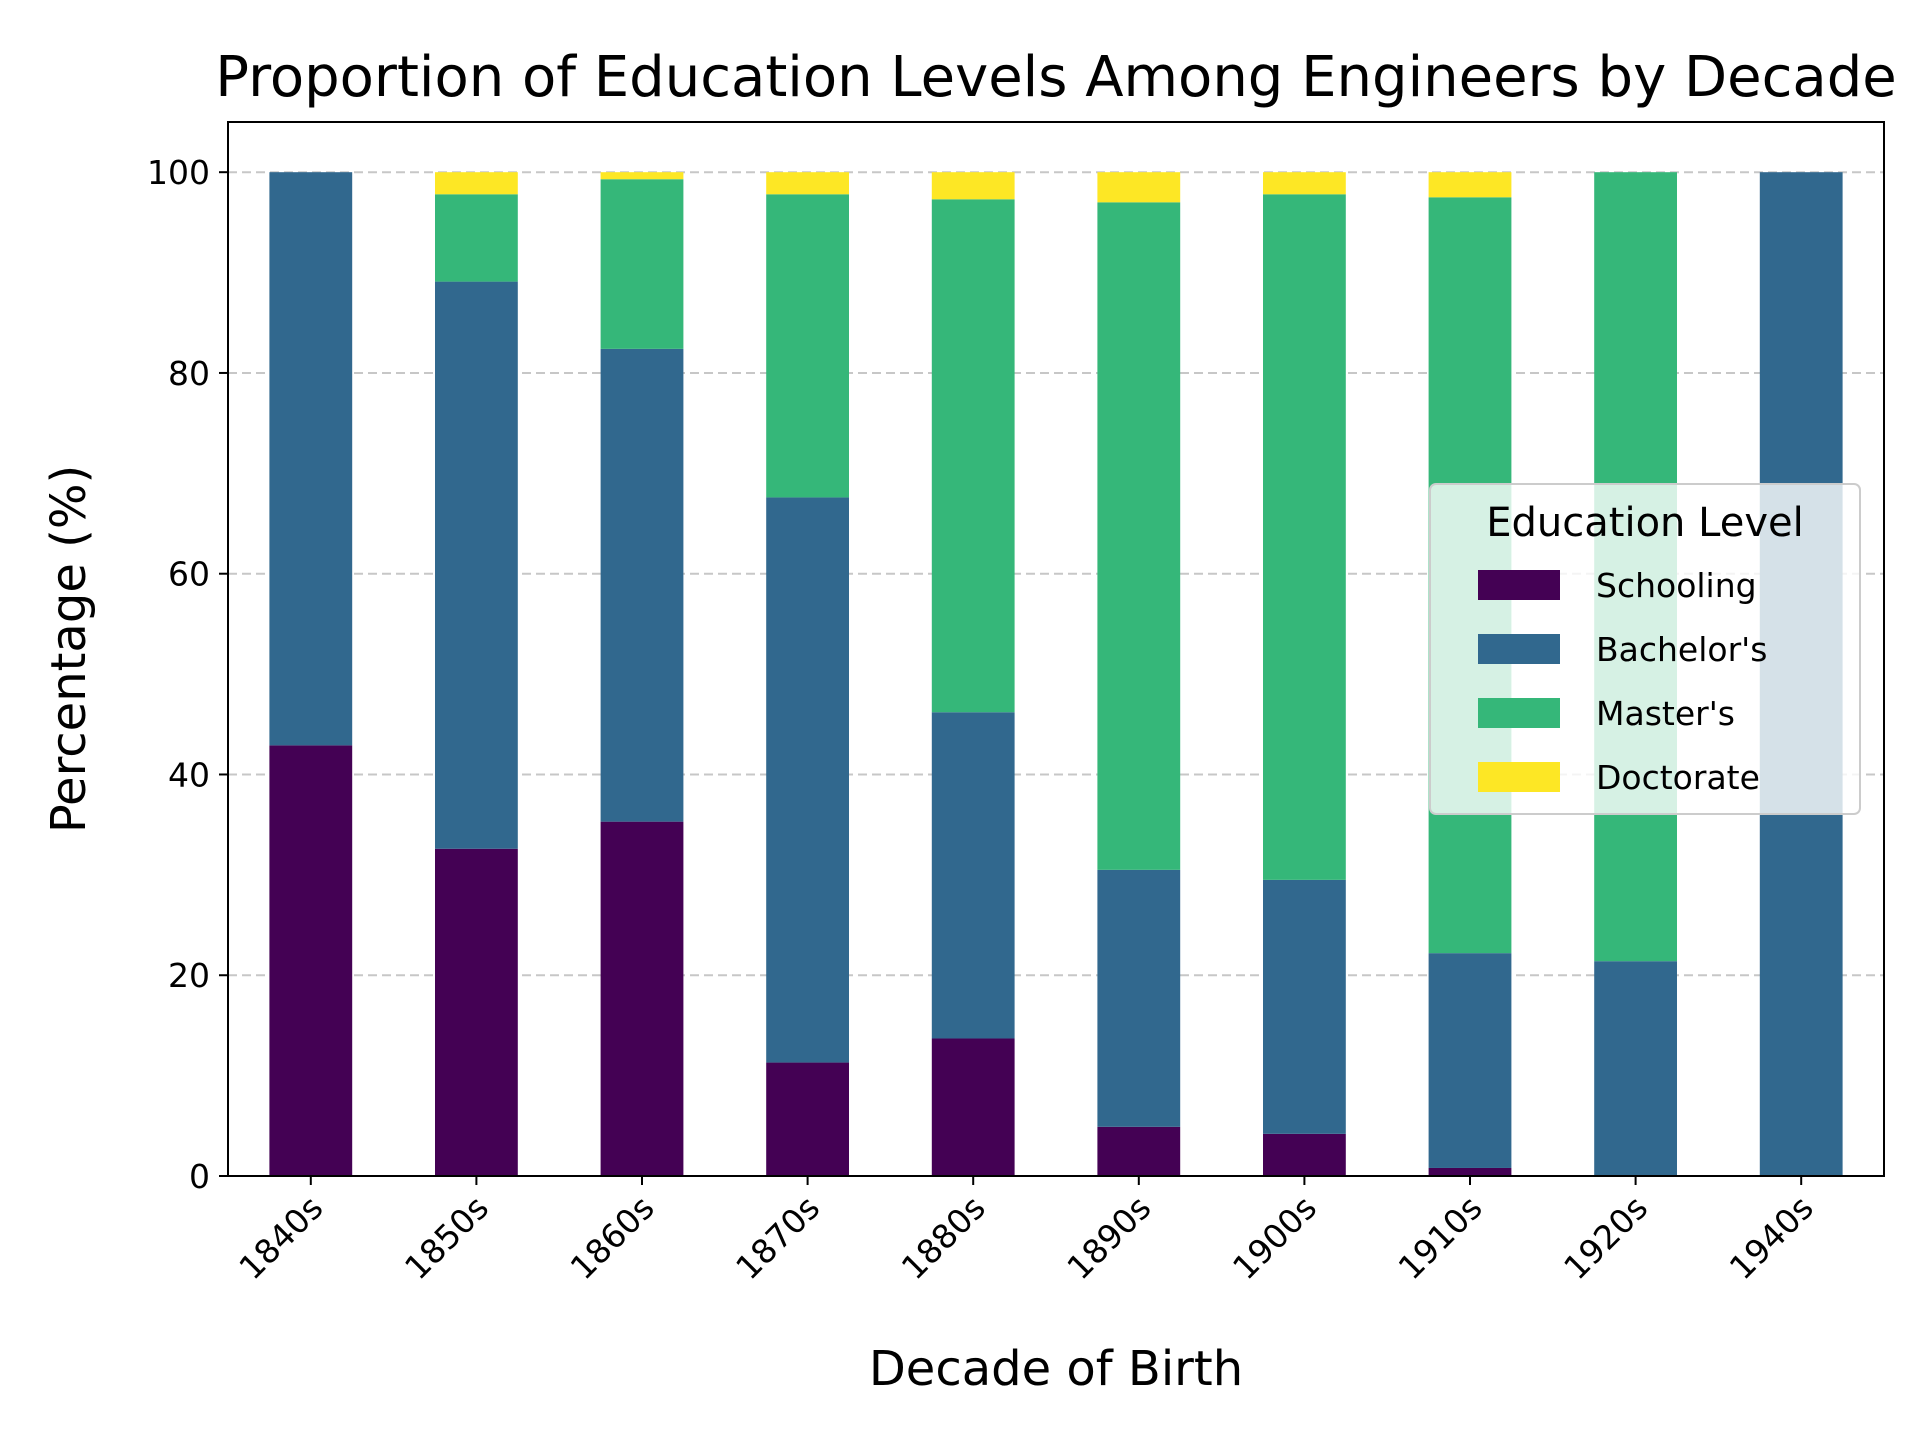 Image resolution: width=1920 pixels, height=1444 pixels. I want to click on legend-title: Education Level, so click(1644, 523).